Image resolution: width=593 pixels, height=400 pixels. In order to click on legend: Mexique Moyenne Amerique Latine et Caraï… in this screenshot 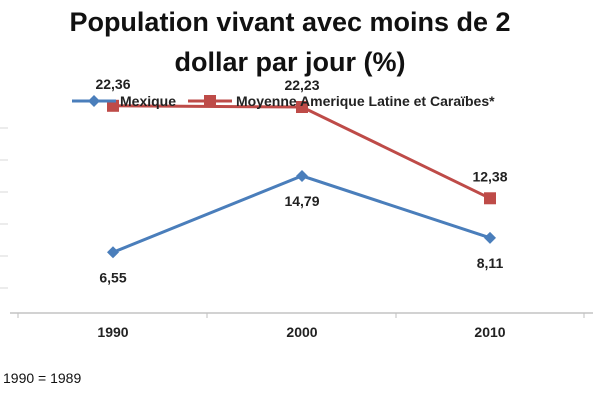, I will do `click(289, 101)`.